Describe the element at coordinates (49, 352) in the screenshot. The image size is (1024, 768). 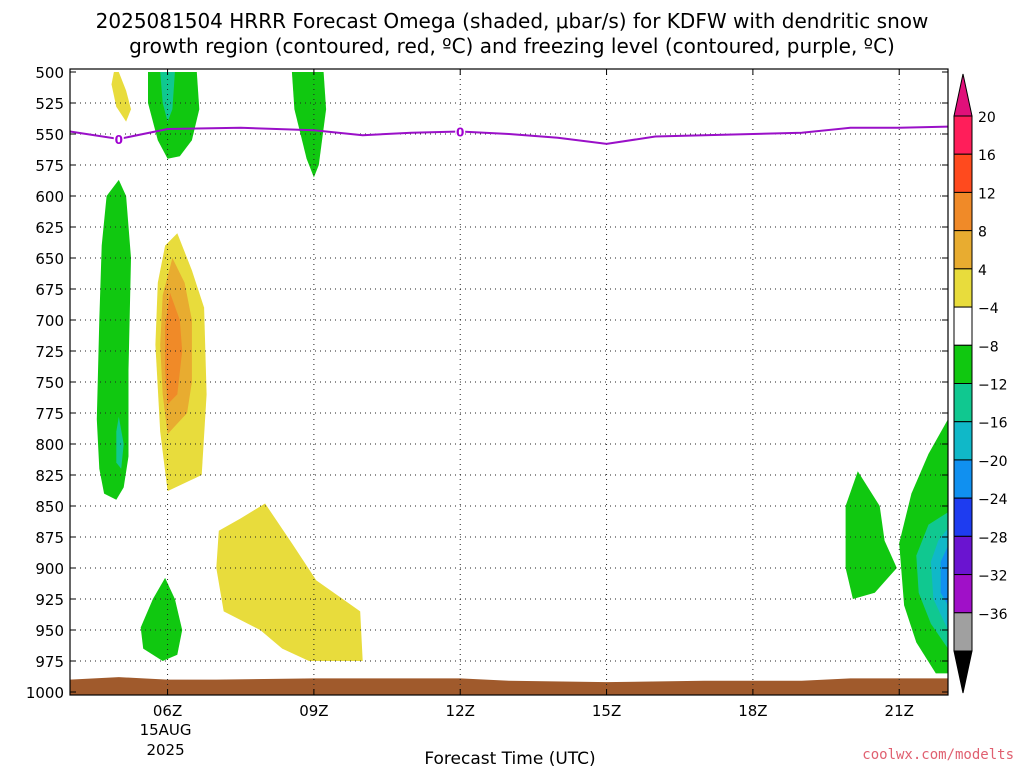
I see `y-tick-label-725: 725` at that location.